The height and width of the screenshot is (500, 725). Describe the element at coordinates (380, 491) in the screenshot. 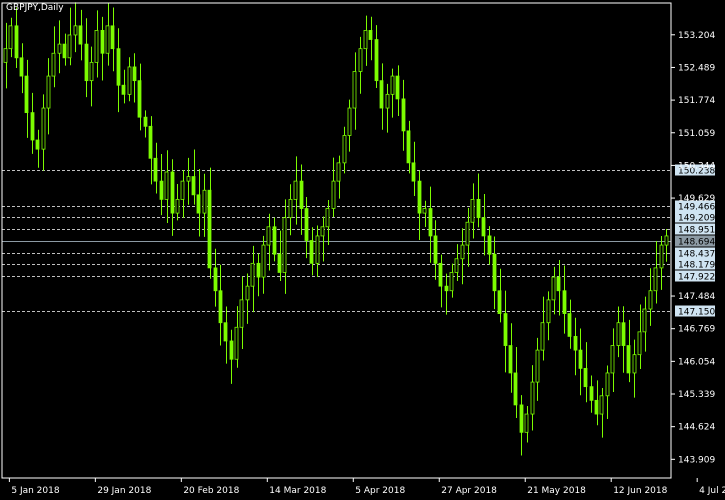

I see `time-tick-label: 5 Apr 2018` at that location.